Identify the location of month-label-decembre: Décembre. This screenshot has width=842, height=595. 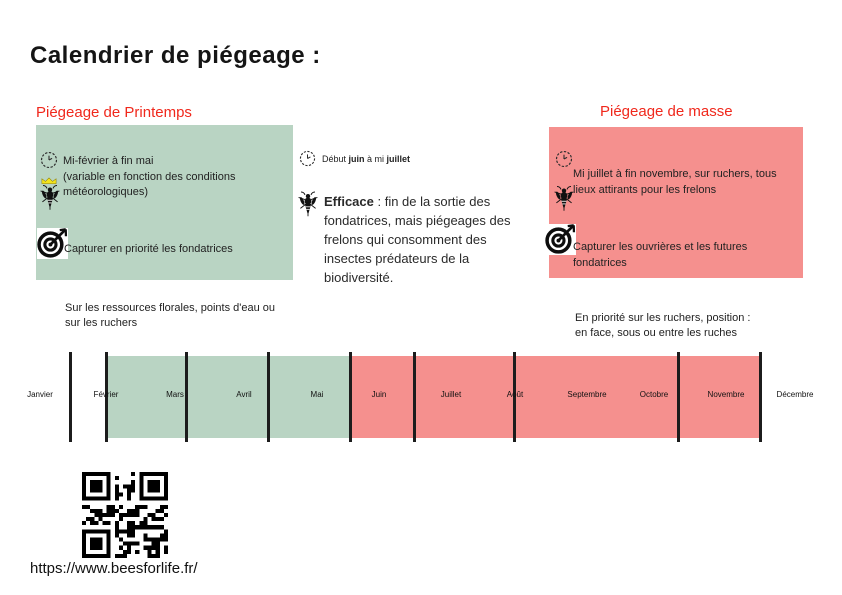
(795, 394).